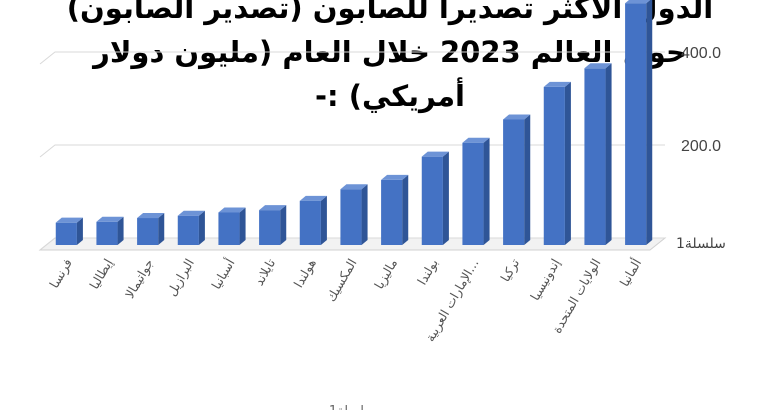 This screenshot has width=760, height=410. I want to click on category-label: أسبانيا, so click(222, 274).